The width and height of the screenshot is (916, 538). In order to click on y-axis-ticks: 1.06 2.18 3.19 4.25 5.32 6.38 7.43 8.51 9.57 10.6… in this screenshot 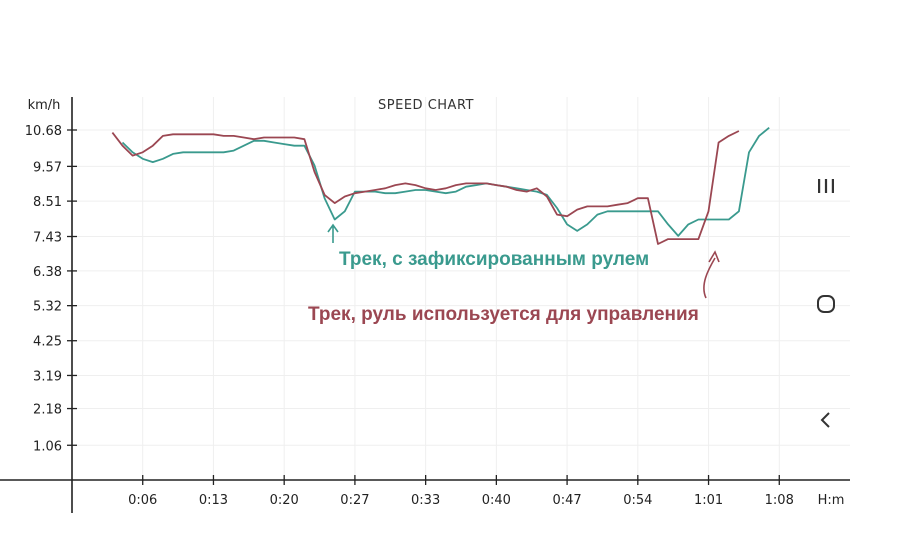, I will do `click(51, 289)`.